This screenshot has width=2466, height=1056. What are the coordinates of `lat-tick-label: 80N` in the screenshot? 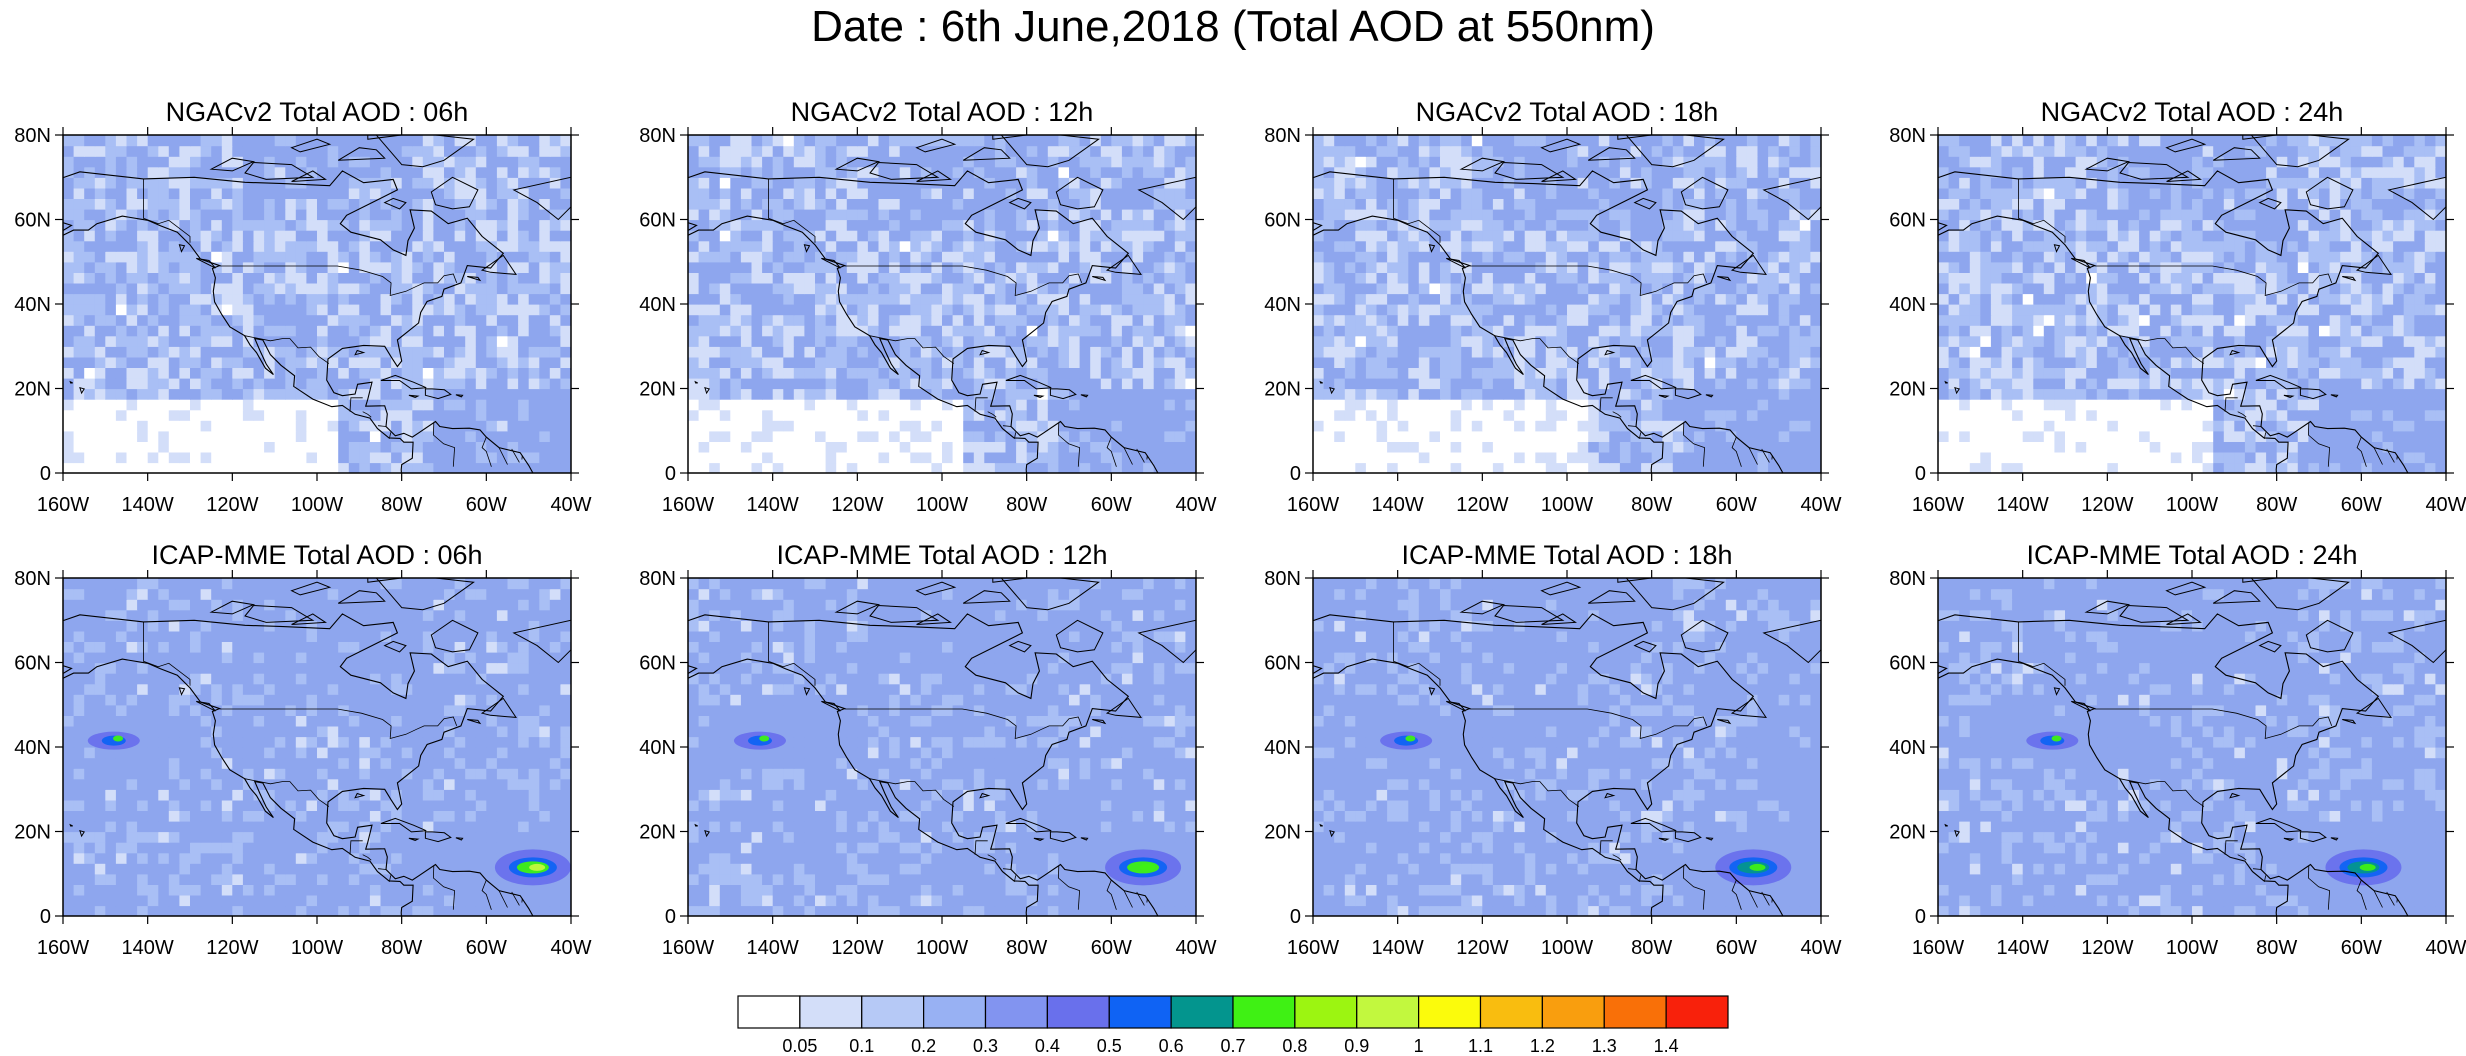 It's located at (1282, 579).